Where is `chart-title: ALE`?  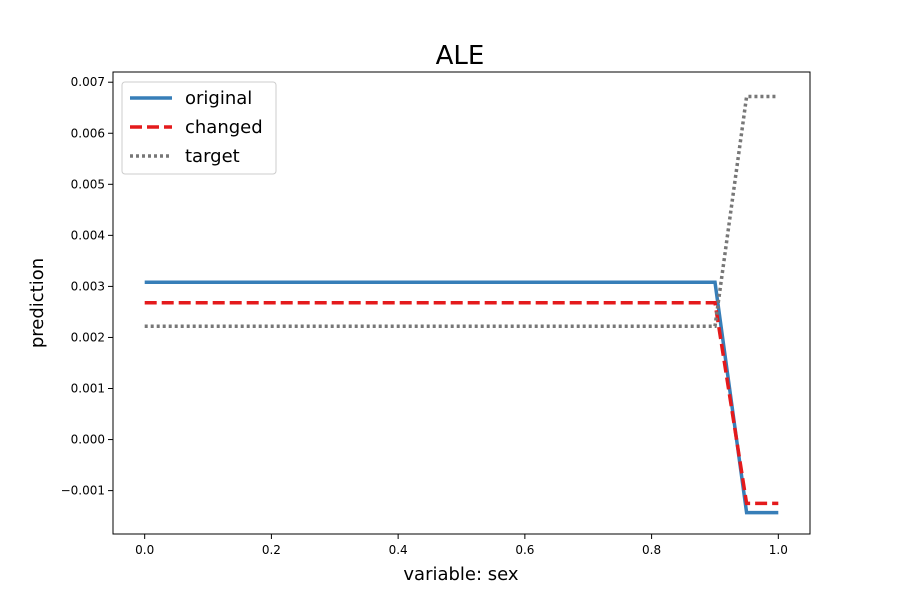 chart-title: ALE is located at coordinates (460, 56).